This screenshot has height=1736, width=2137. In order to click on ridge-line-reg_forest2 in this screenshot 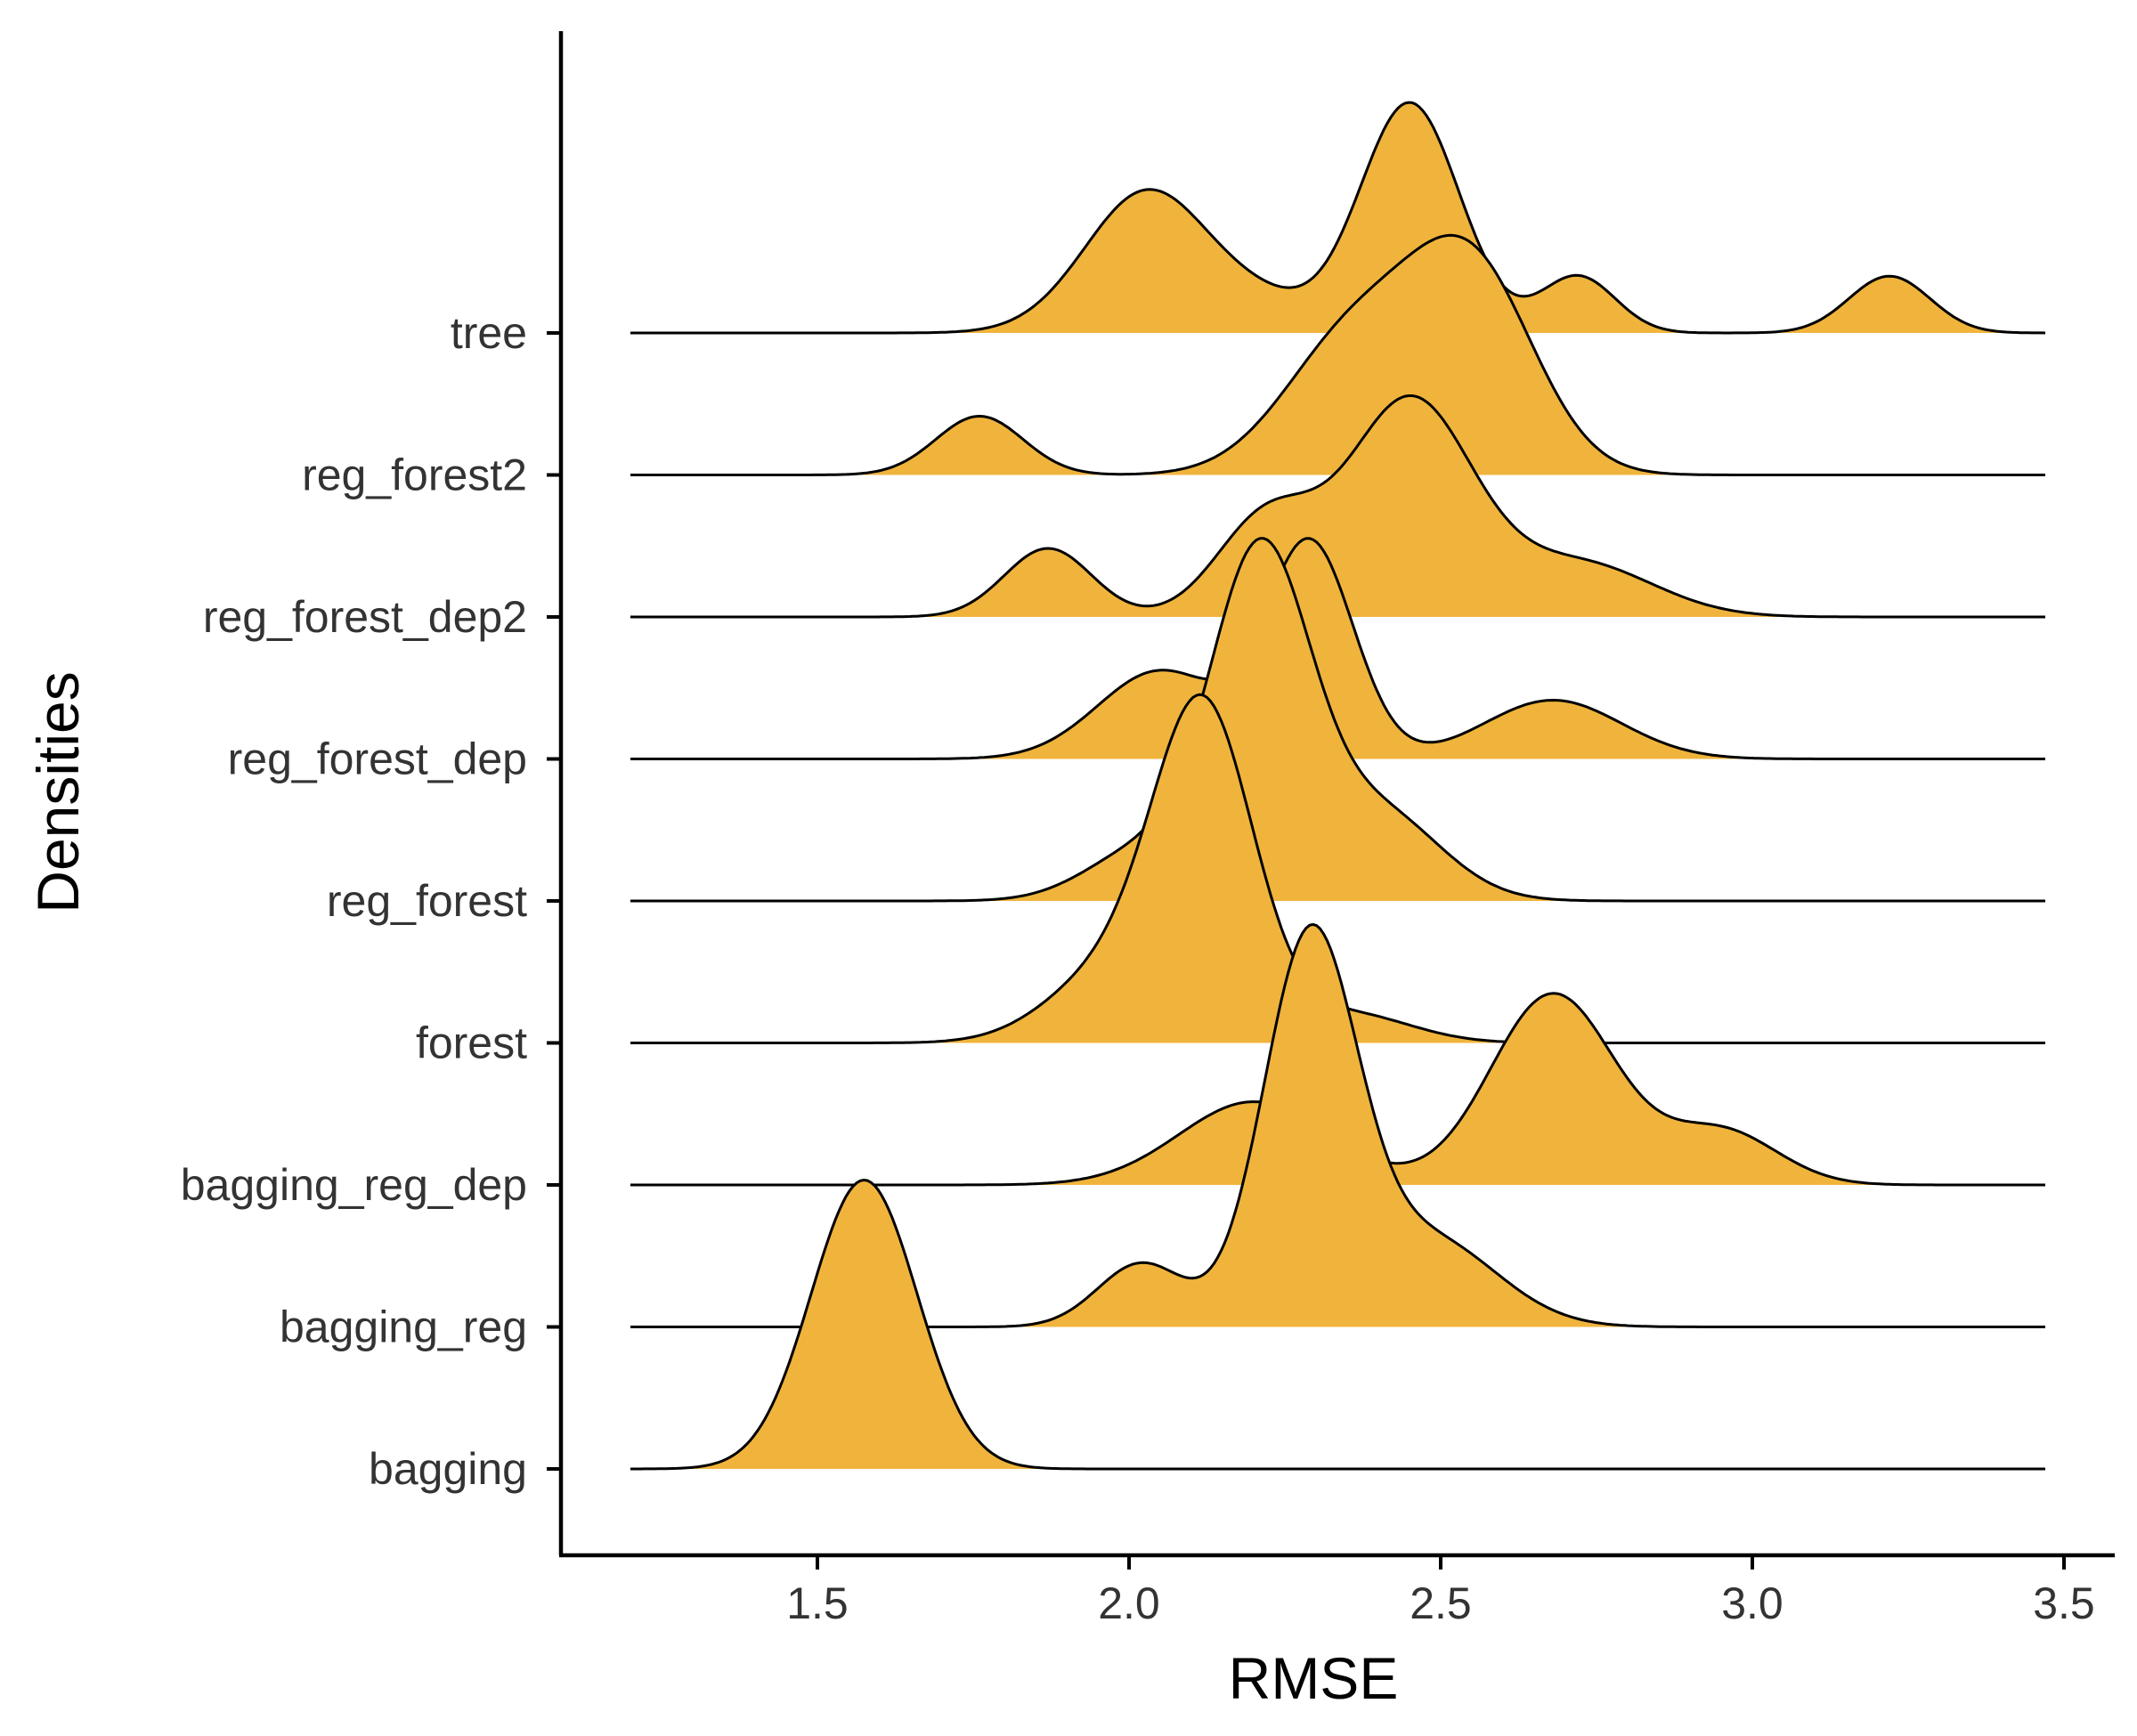, I will do `click(1337, 354)`.